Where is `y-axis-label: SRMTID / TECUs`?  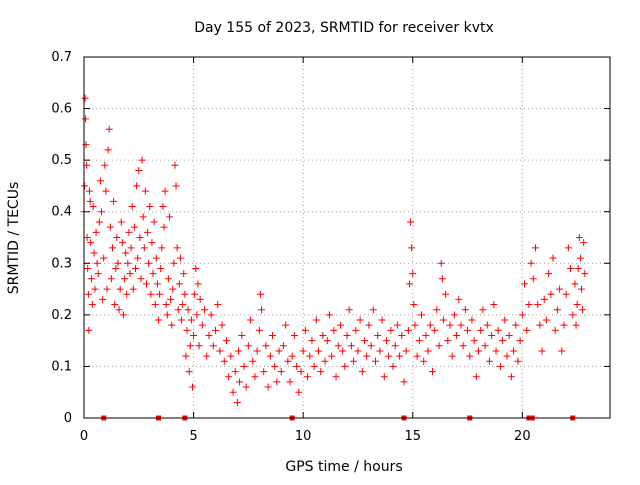
y-axis-label: SRMTID / TECUs is located at coordinates (14, 238).